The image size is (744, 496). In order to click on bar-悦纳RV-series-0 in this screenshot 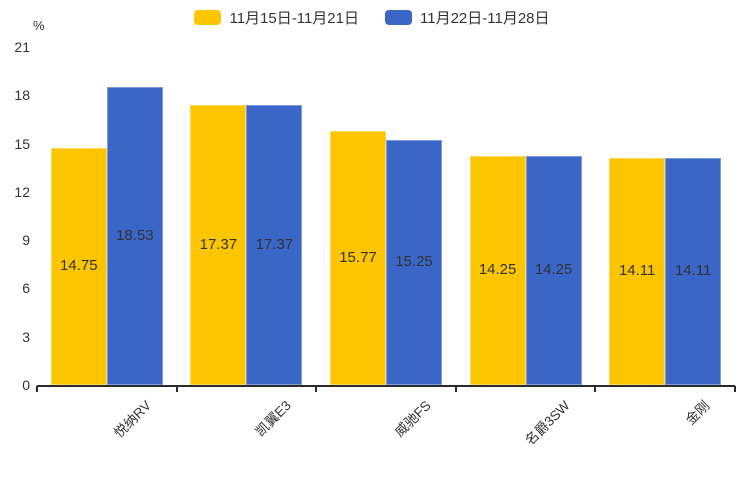, I will do `click(78, 266)`.